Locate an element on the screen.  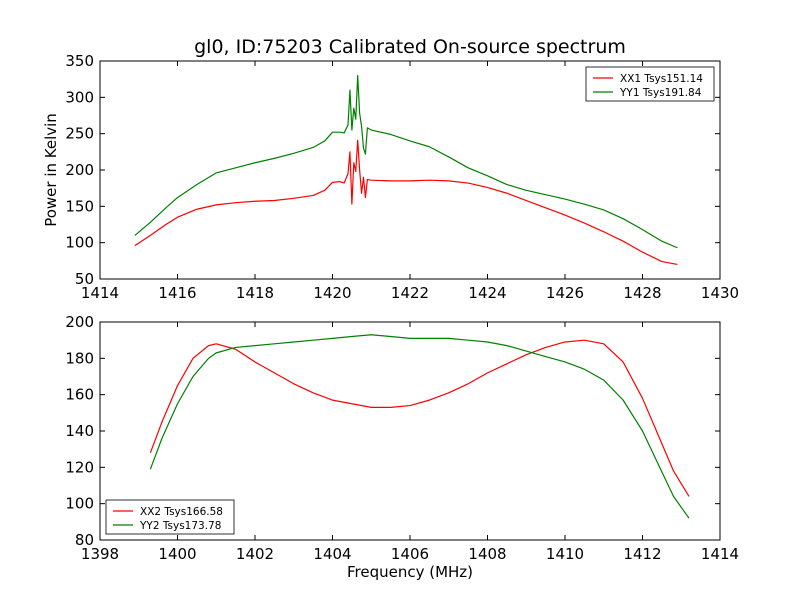
bottom-legend-box is located at coordinates (170, 517).